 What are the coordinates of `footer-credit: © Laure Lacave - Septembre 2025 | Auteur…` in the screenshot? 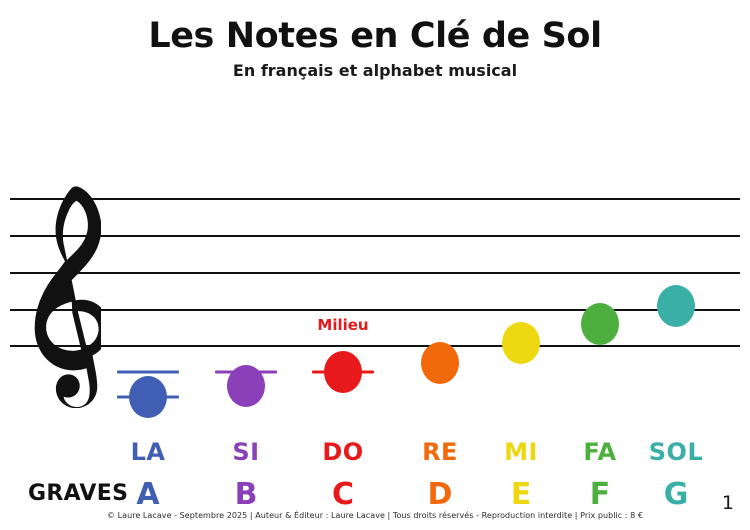 It's located at (375, 515).